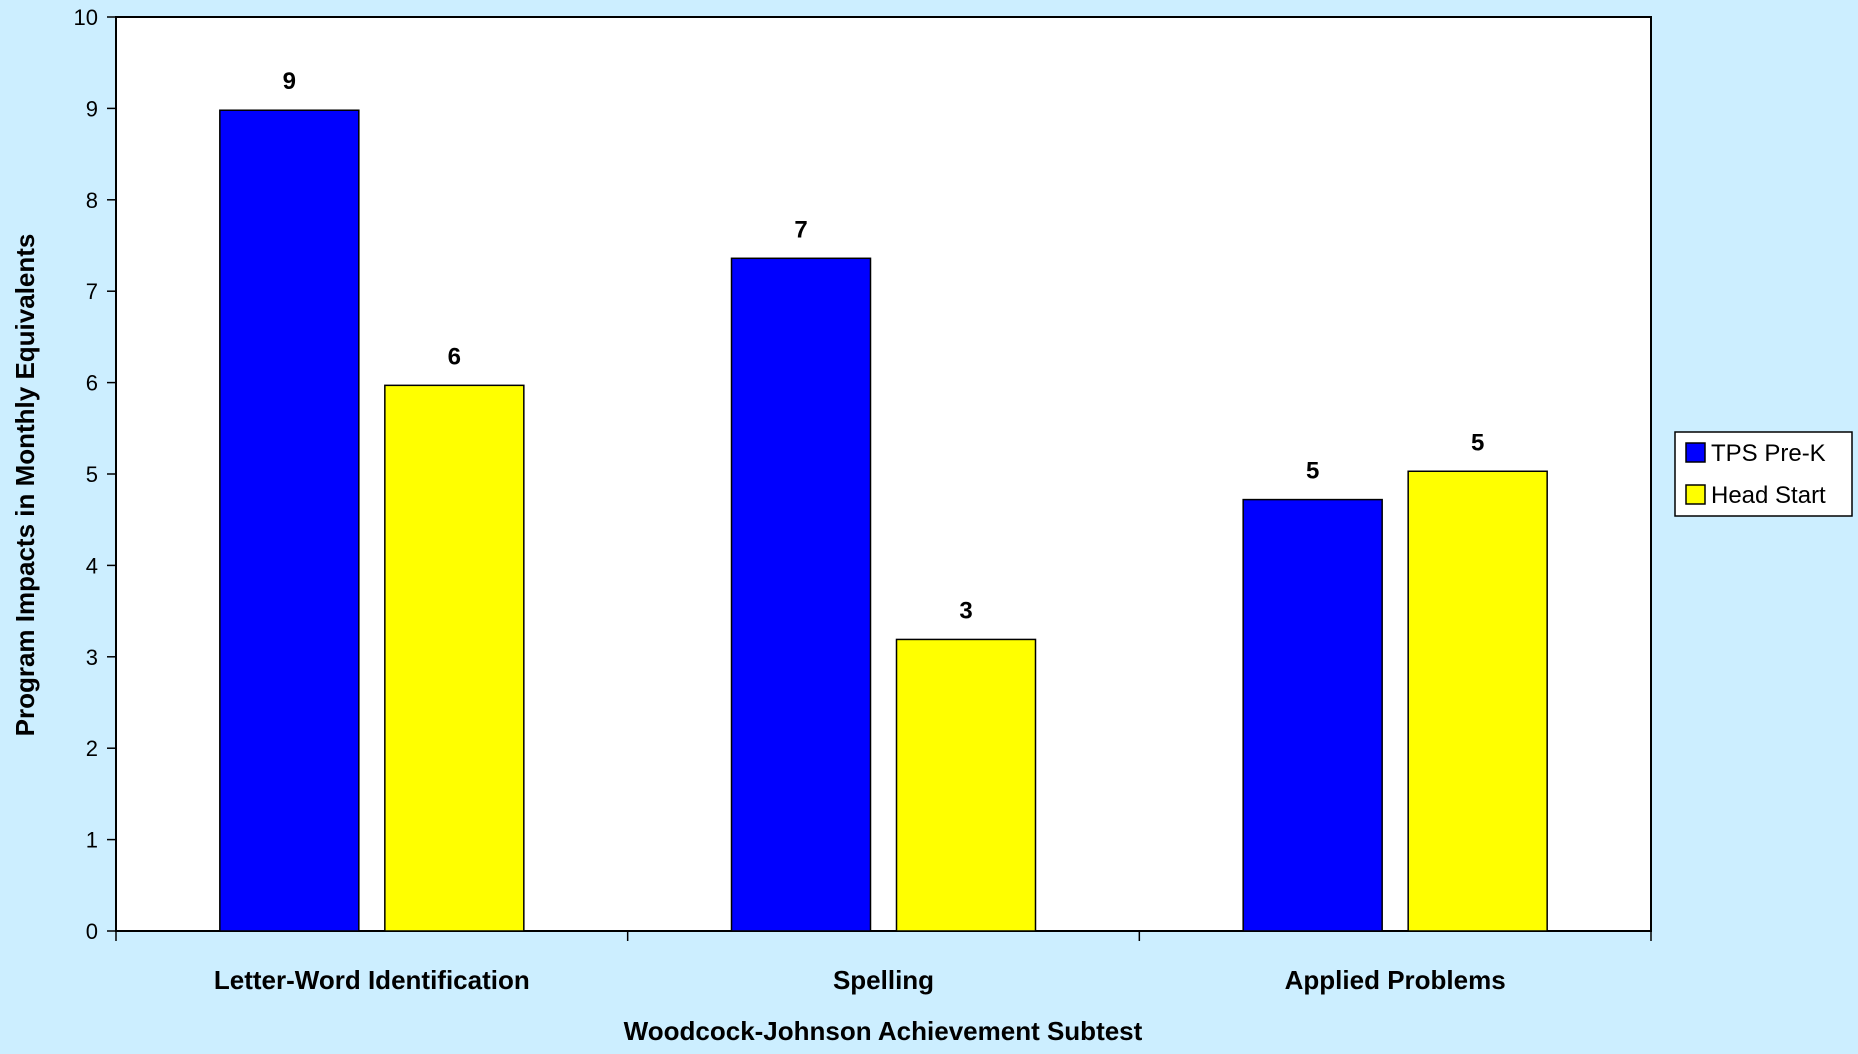 Image resolution: width=1858 pixels, height=1054 pixels. What do you see at coordinates (92, 748) in the screenshot?
I see `y-tick-label: 2` at bounding box center [92, 748].